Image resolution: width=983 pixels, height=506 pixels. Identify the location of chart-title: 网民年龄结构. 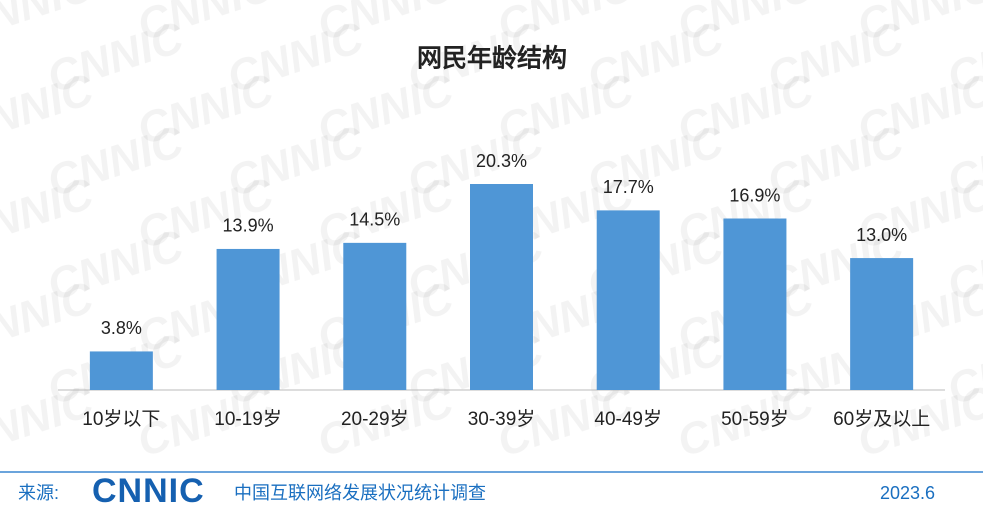
(492, 58).